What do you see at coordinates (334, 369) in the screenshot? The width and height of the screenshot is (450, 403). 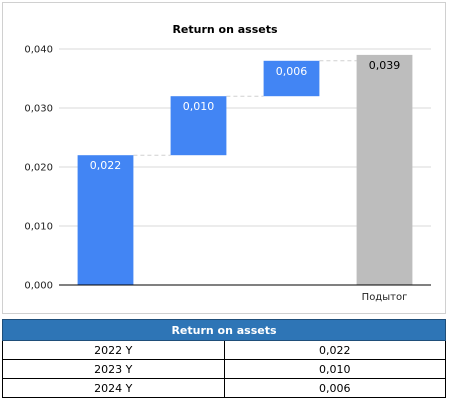 I see `row-value: 0,010` at bounding box center [334, 369].